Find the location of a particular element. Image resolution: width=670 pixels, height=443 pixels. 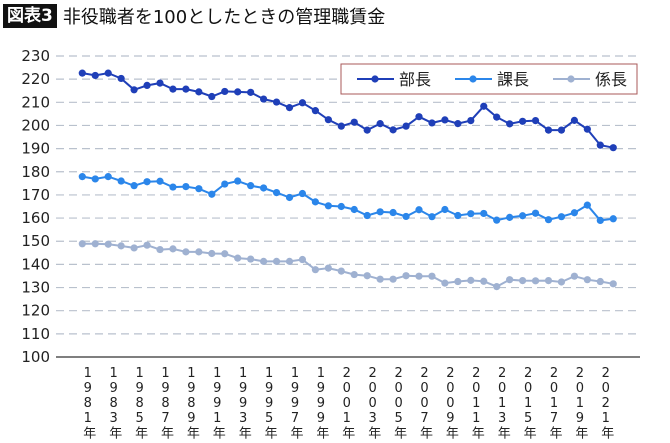

legend-label: 係長 is located at coordinates (611, 79).